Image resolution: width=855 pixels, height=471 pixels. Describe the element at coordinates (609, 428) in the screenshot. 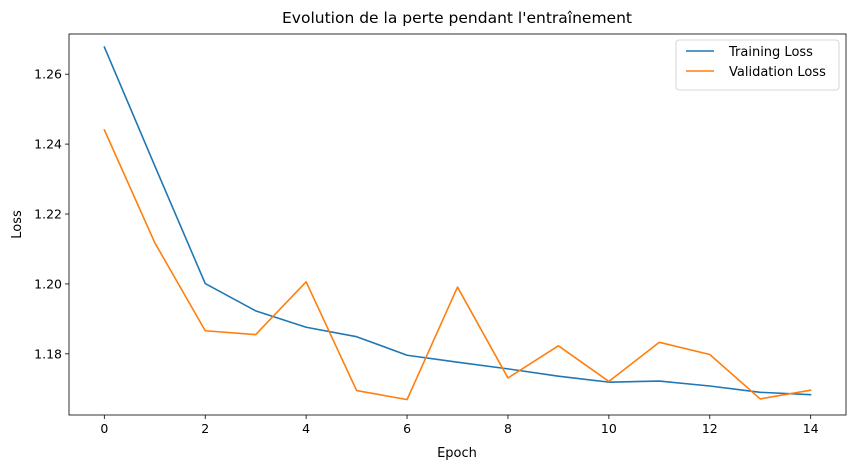

I see `x-tick-label: 10` at that location.